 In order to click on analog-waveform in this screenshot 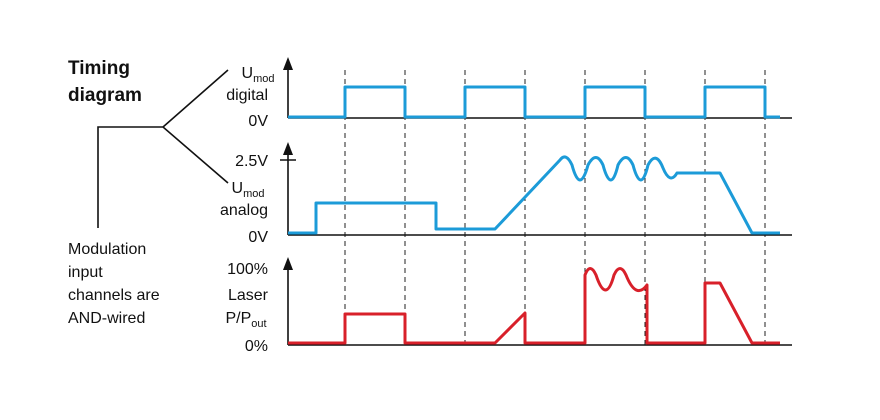, I will do `click(534, 195)`.